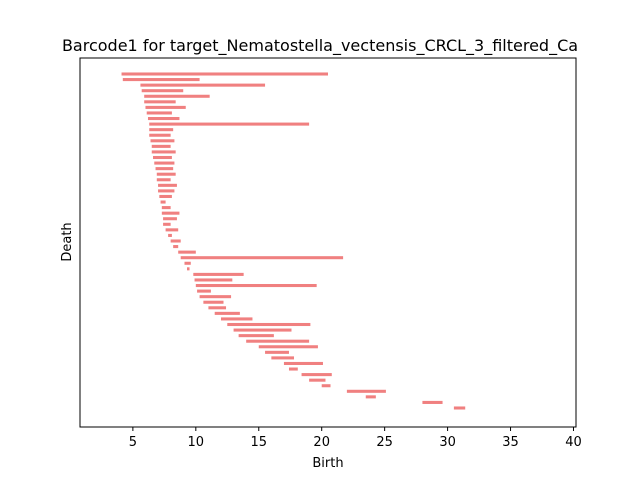  Describe the element at coordinates (355, 438) in the screenshot. I see `x-axis-ticks: 5 10 15 20 25 30 35 40` at that location.